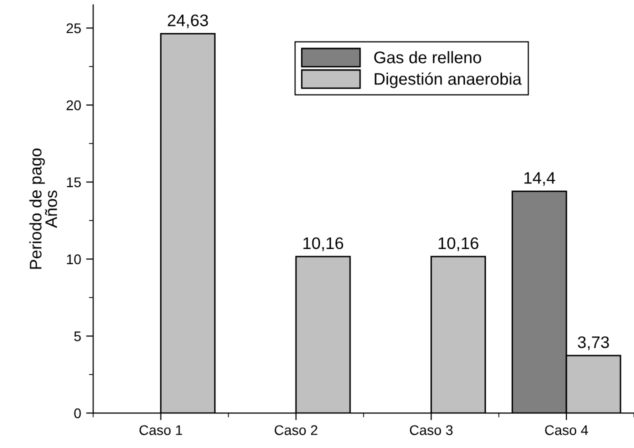  Describe the element at coordinates (77, 337) in the screenshot. I see `y-tick-label: 5` at that location.